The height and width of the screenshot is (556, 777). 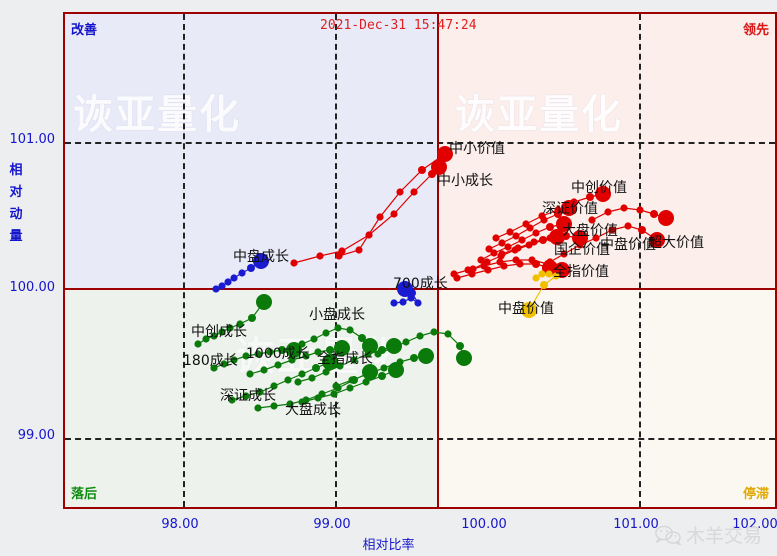 I want to click on quadrant-label-weakening: 停滞, so click(x=755, y=494).